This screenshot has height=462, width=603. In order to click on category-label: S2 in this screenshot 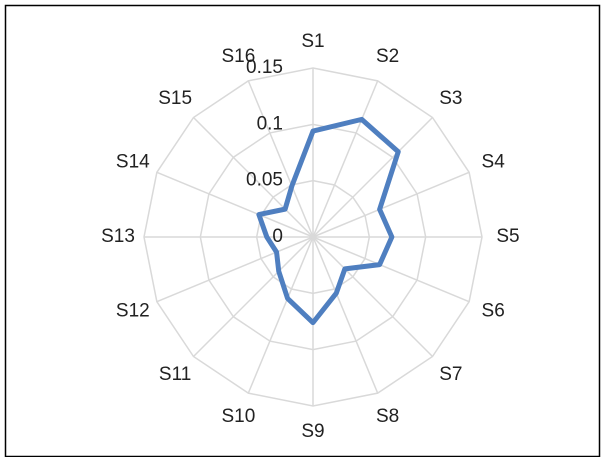, I will do `click(387, 56)`.